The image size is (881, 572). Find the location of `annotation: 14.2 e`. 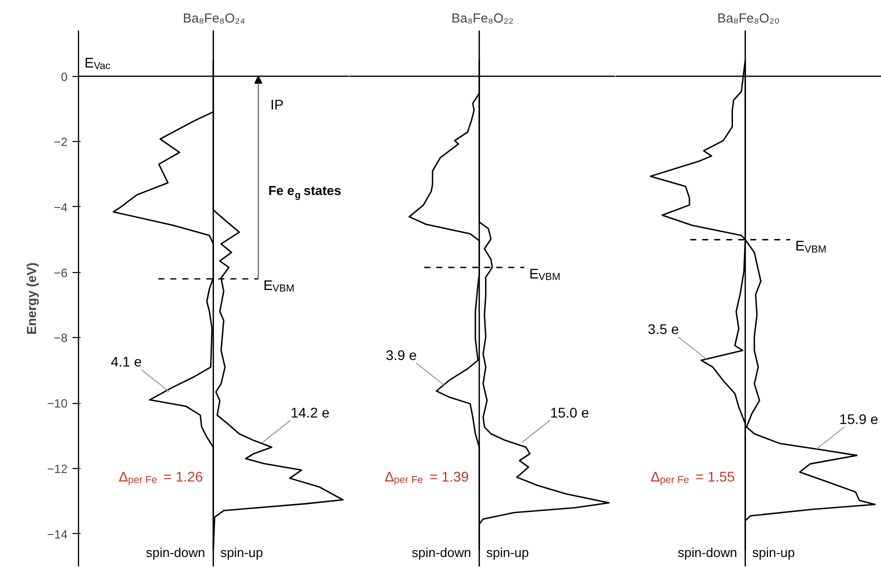

annotation: 14.2 e is located at coordinates (310, 412).